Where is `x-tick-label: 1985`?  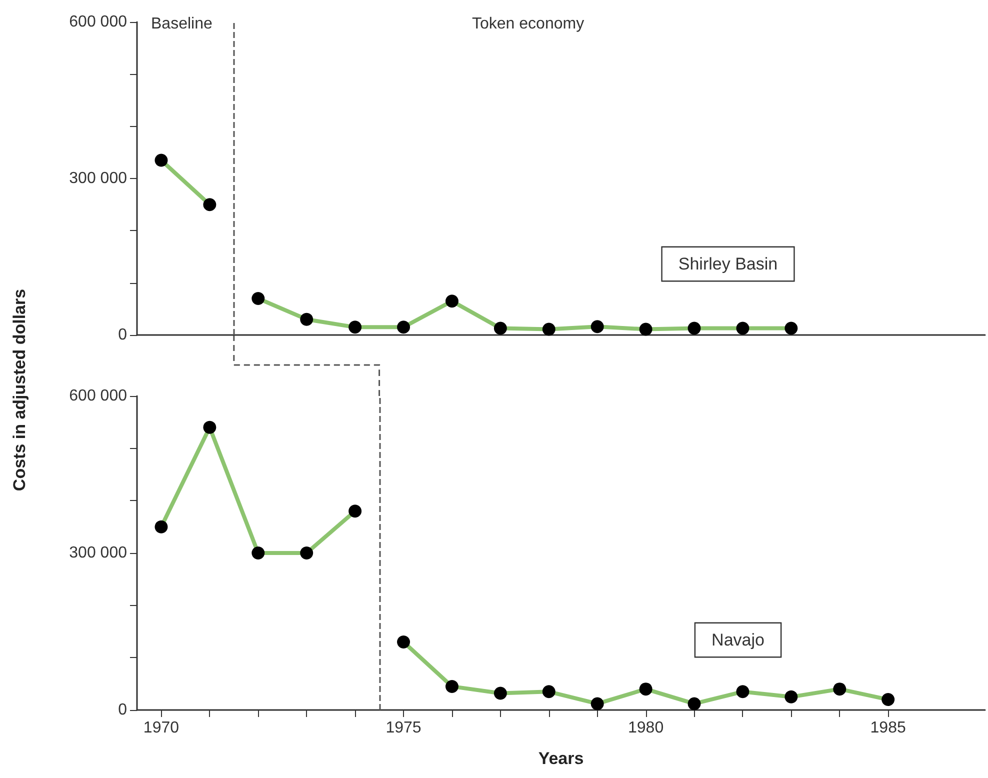 x-tick-label: 1985 is located at coordinates (888, 728).